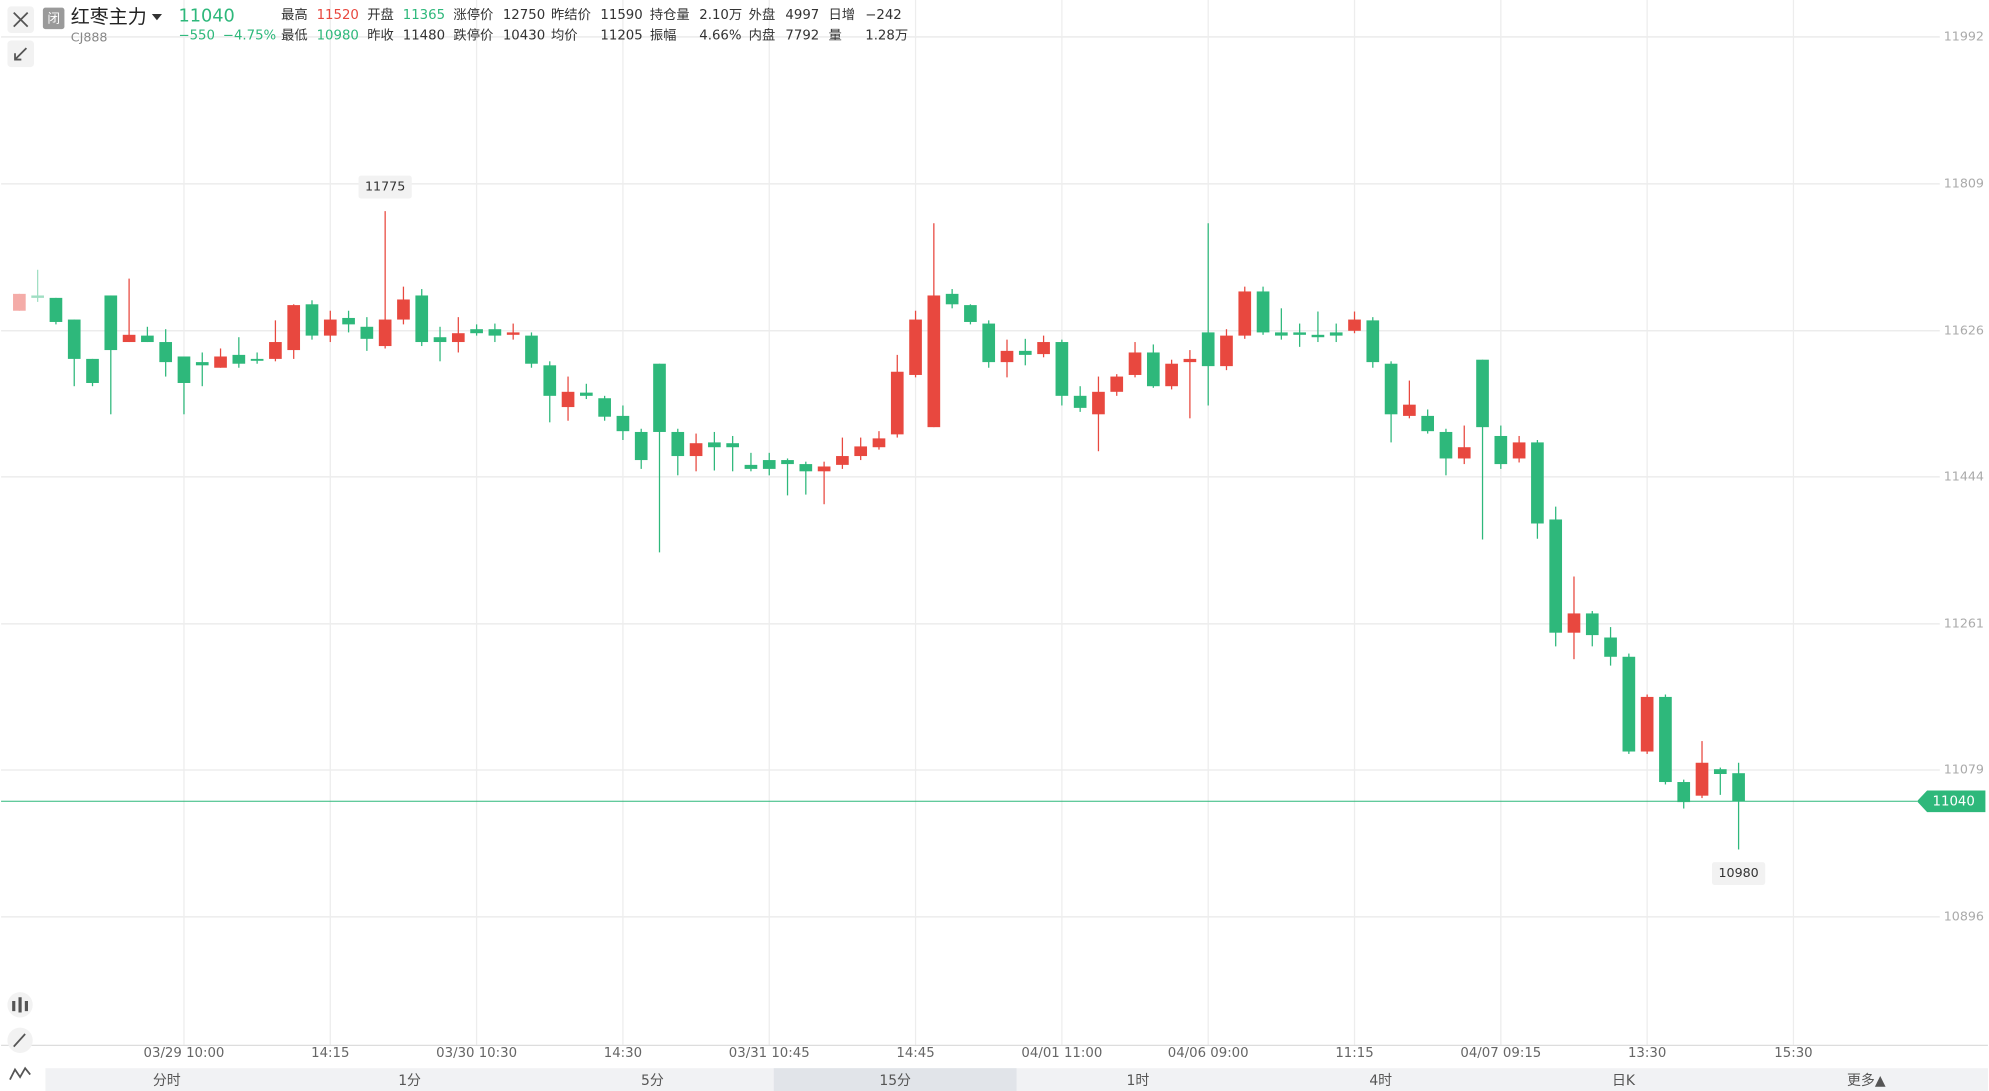  I want to click on dropdown-icon, so click(156, 17).